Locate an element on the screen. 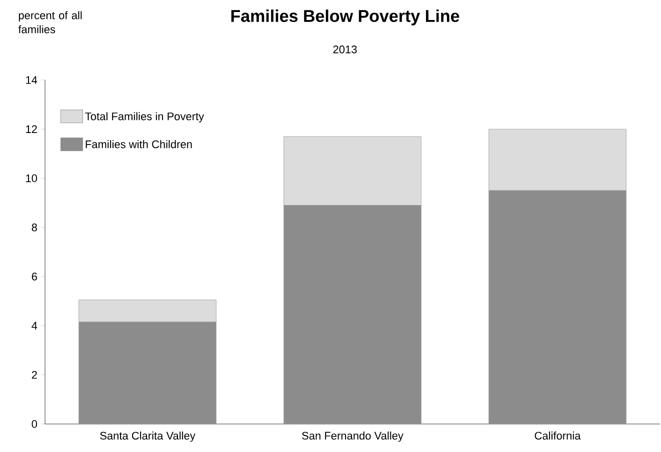 The image size is (661, 452). legend-label: Families with Children is located at coordinates (139, 144).